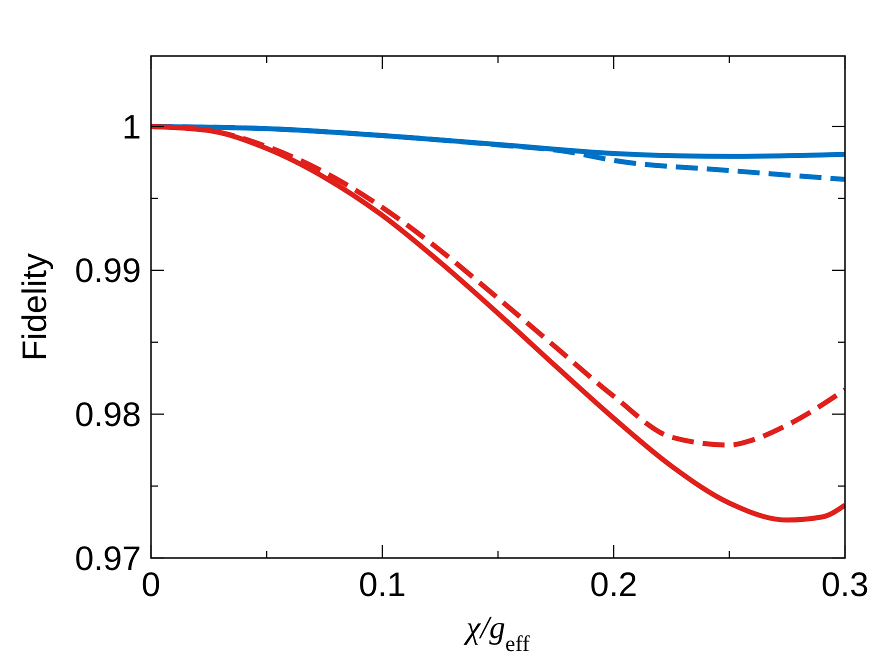 The width and height of the screenshot is (882, 661). I want to click on y-axis-title: Fidelity, so click(35, 307).